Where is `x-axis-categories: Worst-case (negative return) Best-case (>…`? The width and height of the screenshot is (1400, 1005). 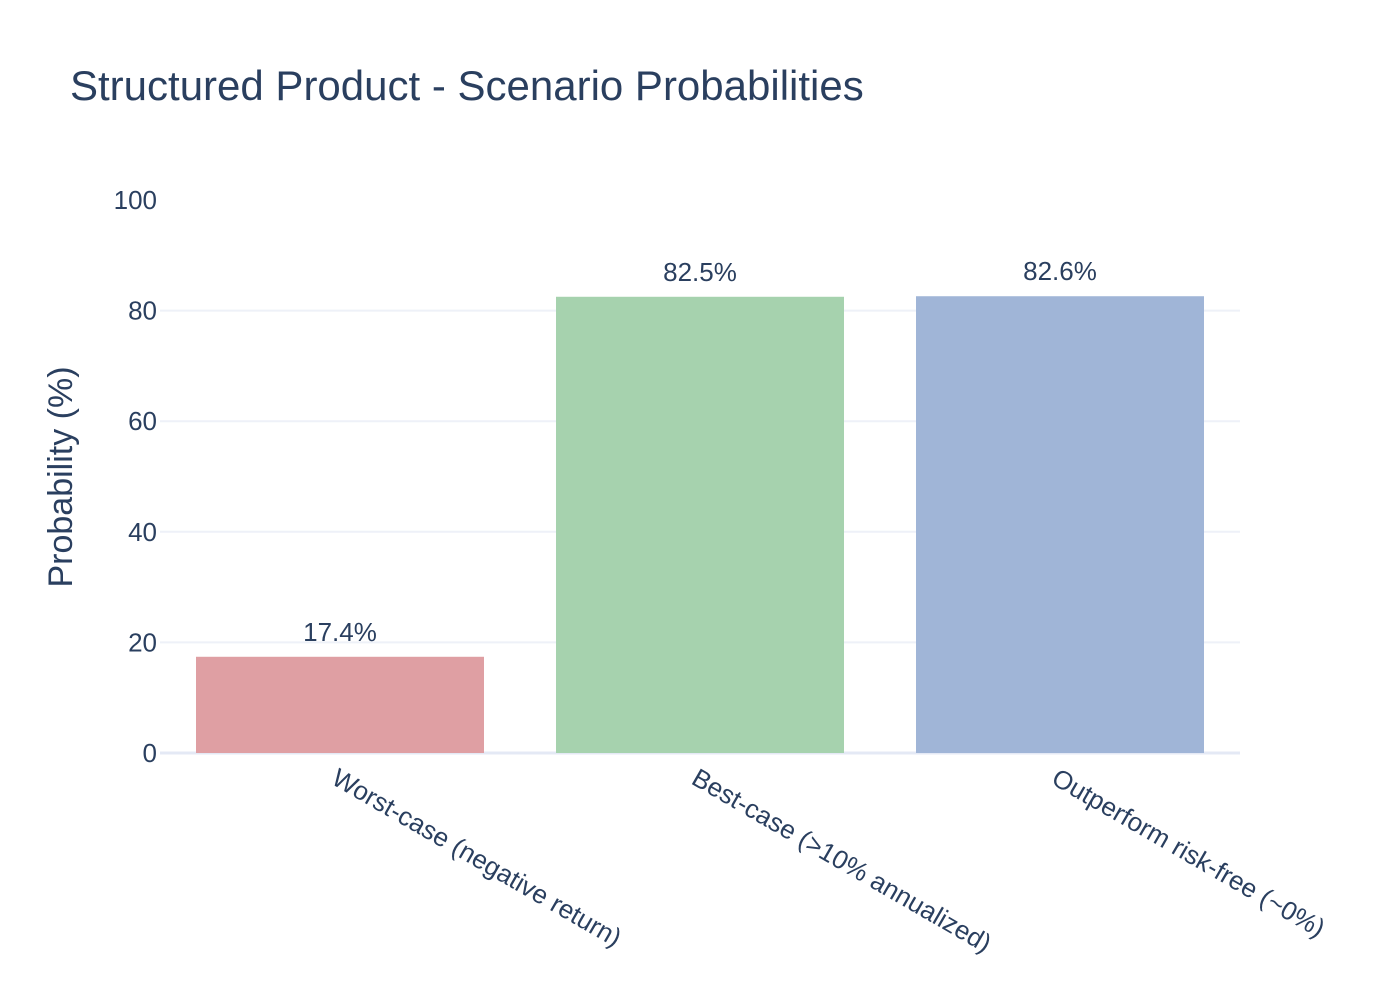 x-axis-categories: Worst-case (negative return) Best-case (>… is located at coordinates (828, 860).